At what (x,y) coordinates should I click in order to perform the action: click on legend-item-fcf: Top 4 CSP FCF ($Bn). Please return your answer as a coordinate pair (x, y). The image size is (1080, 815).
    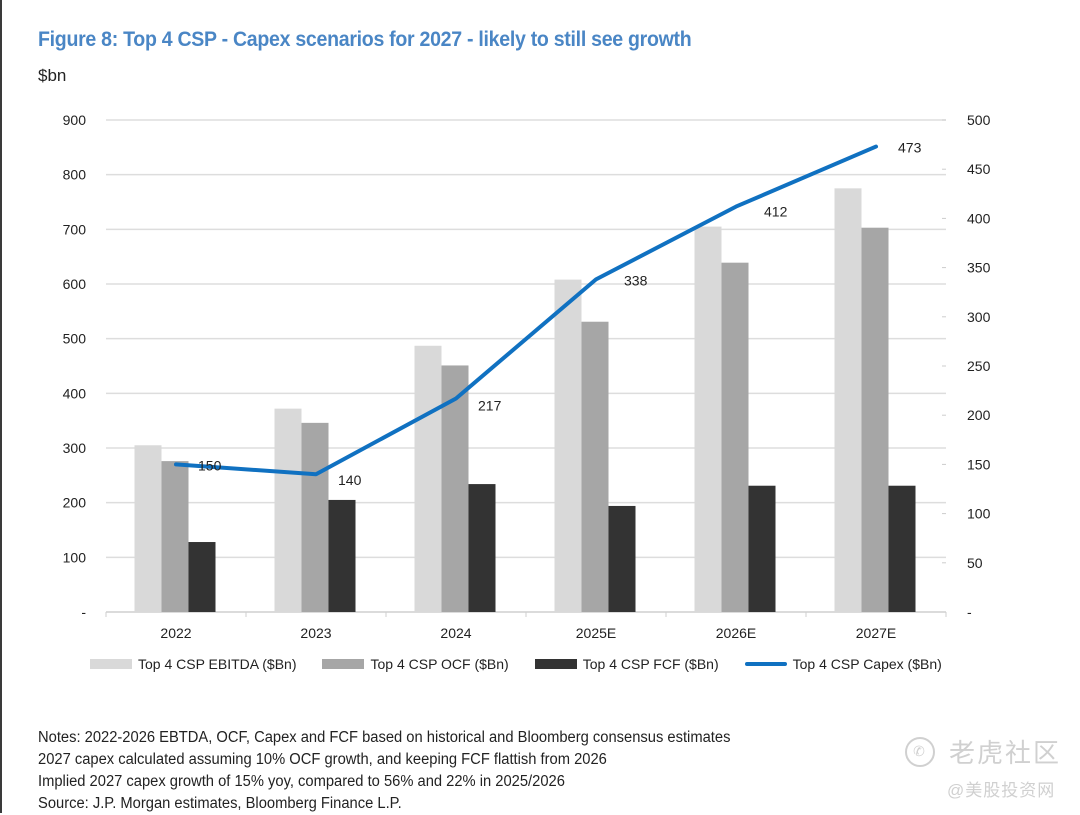
    Looking at the image, I should click on (626, 664).